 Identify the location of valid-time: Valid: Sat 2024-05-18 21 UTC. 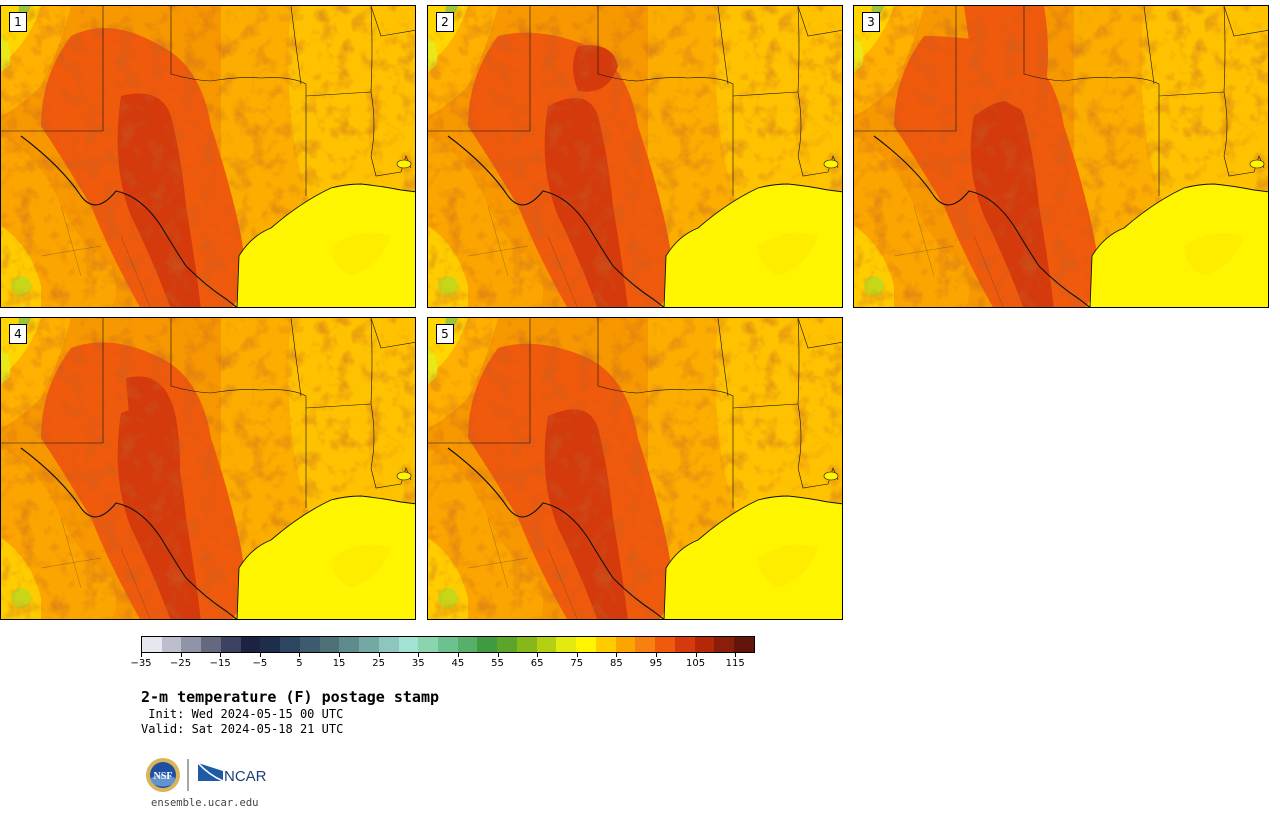
(242, 729).